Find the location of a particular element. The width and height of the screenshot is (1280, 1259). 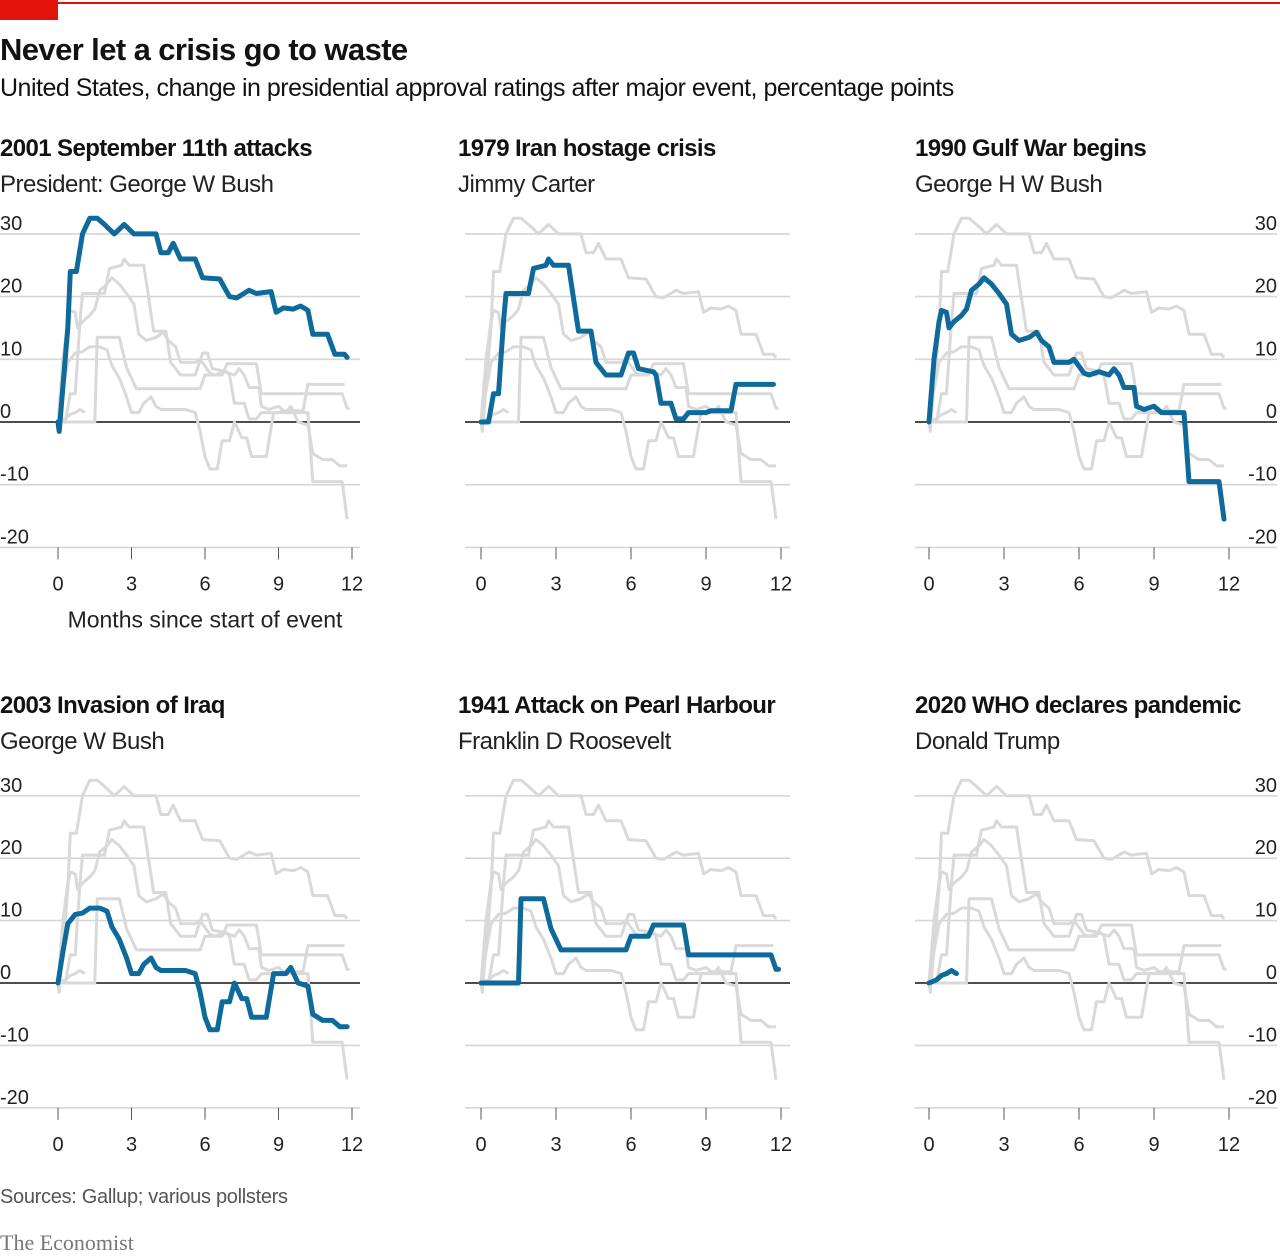

economist-logo: The Economist is located at coordinates (67, 1242).